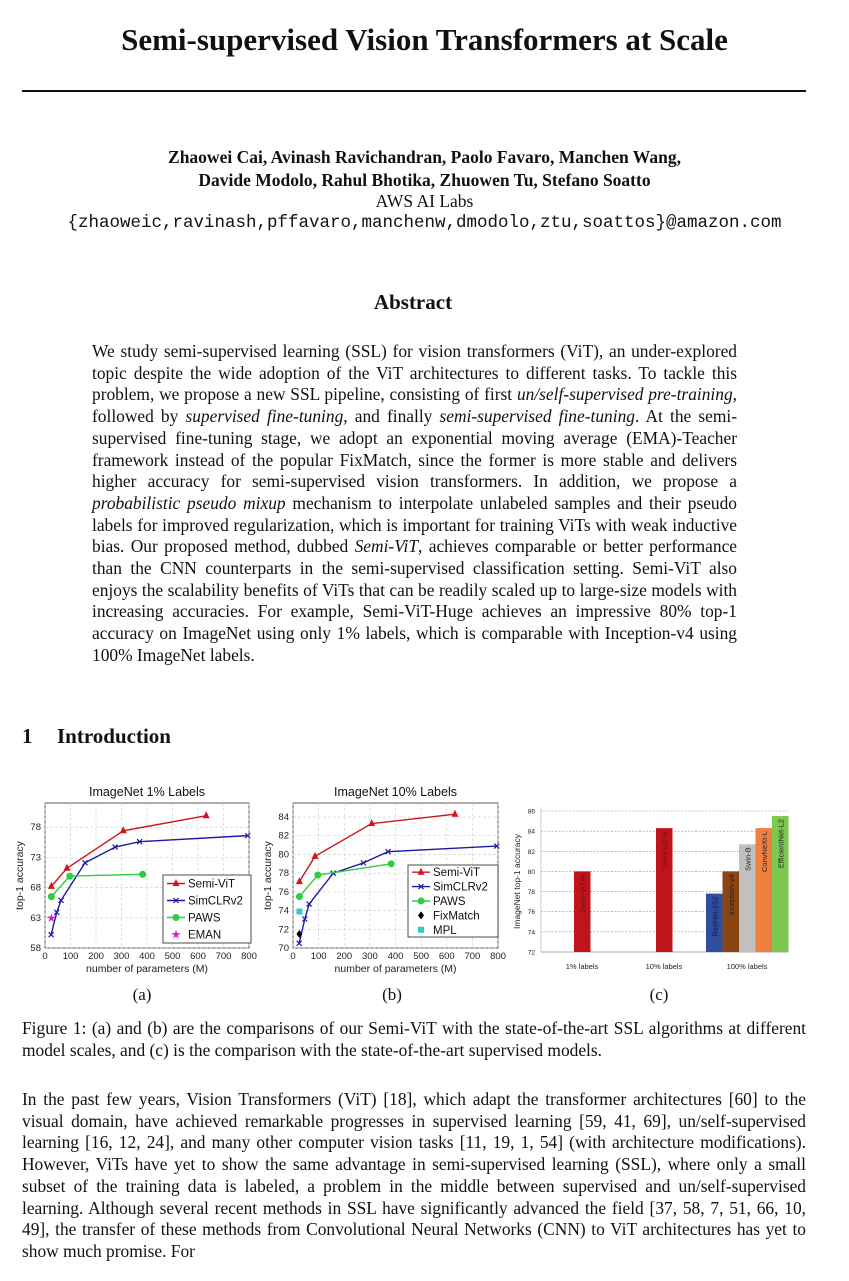  I want to click on section-heading-introduction: 1 Introduction, so click(96, 736).